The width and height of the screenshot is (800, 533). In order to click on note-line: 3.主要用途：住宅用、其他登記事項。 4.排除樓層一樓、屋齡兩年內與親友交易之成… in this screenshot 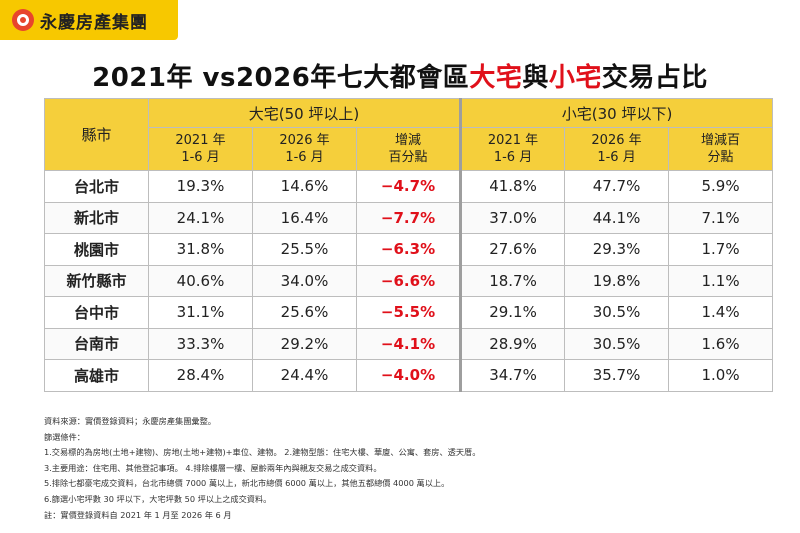, I will do `click(213, 467)`.